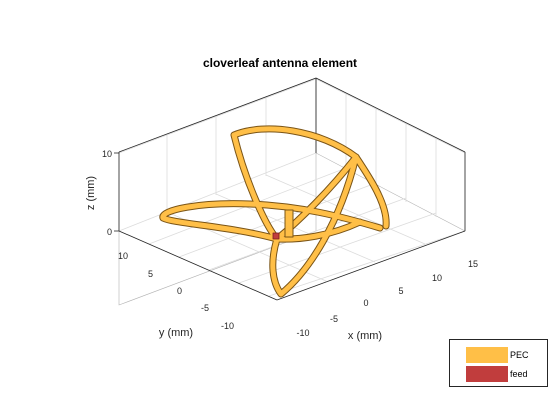  Describe the element at coordinates (205, 308) in the screenshot. I see `y-tick-label: -5` at that location.